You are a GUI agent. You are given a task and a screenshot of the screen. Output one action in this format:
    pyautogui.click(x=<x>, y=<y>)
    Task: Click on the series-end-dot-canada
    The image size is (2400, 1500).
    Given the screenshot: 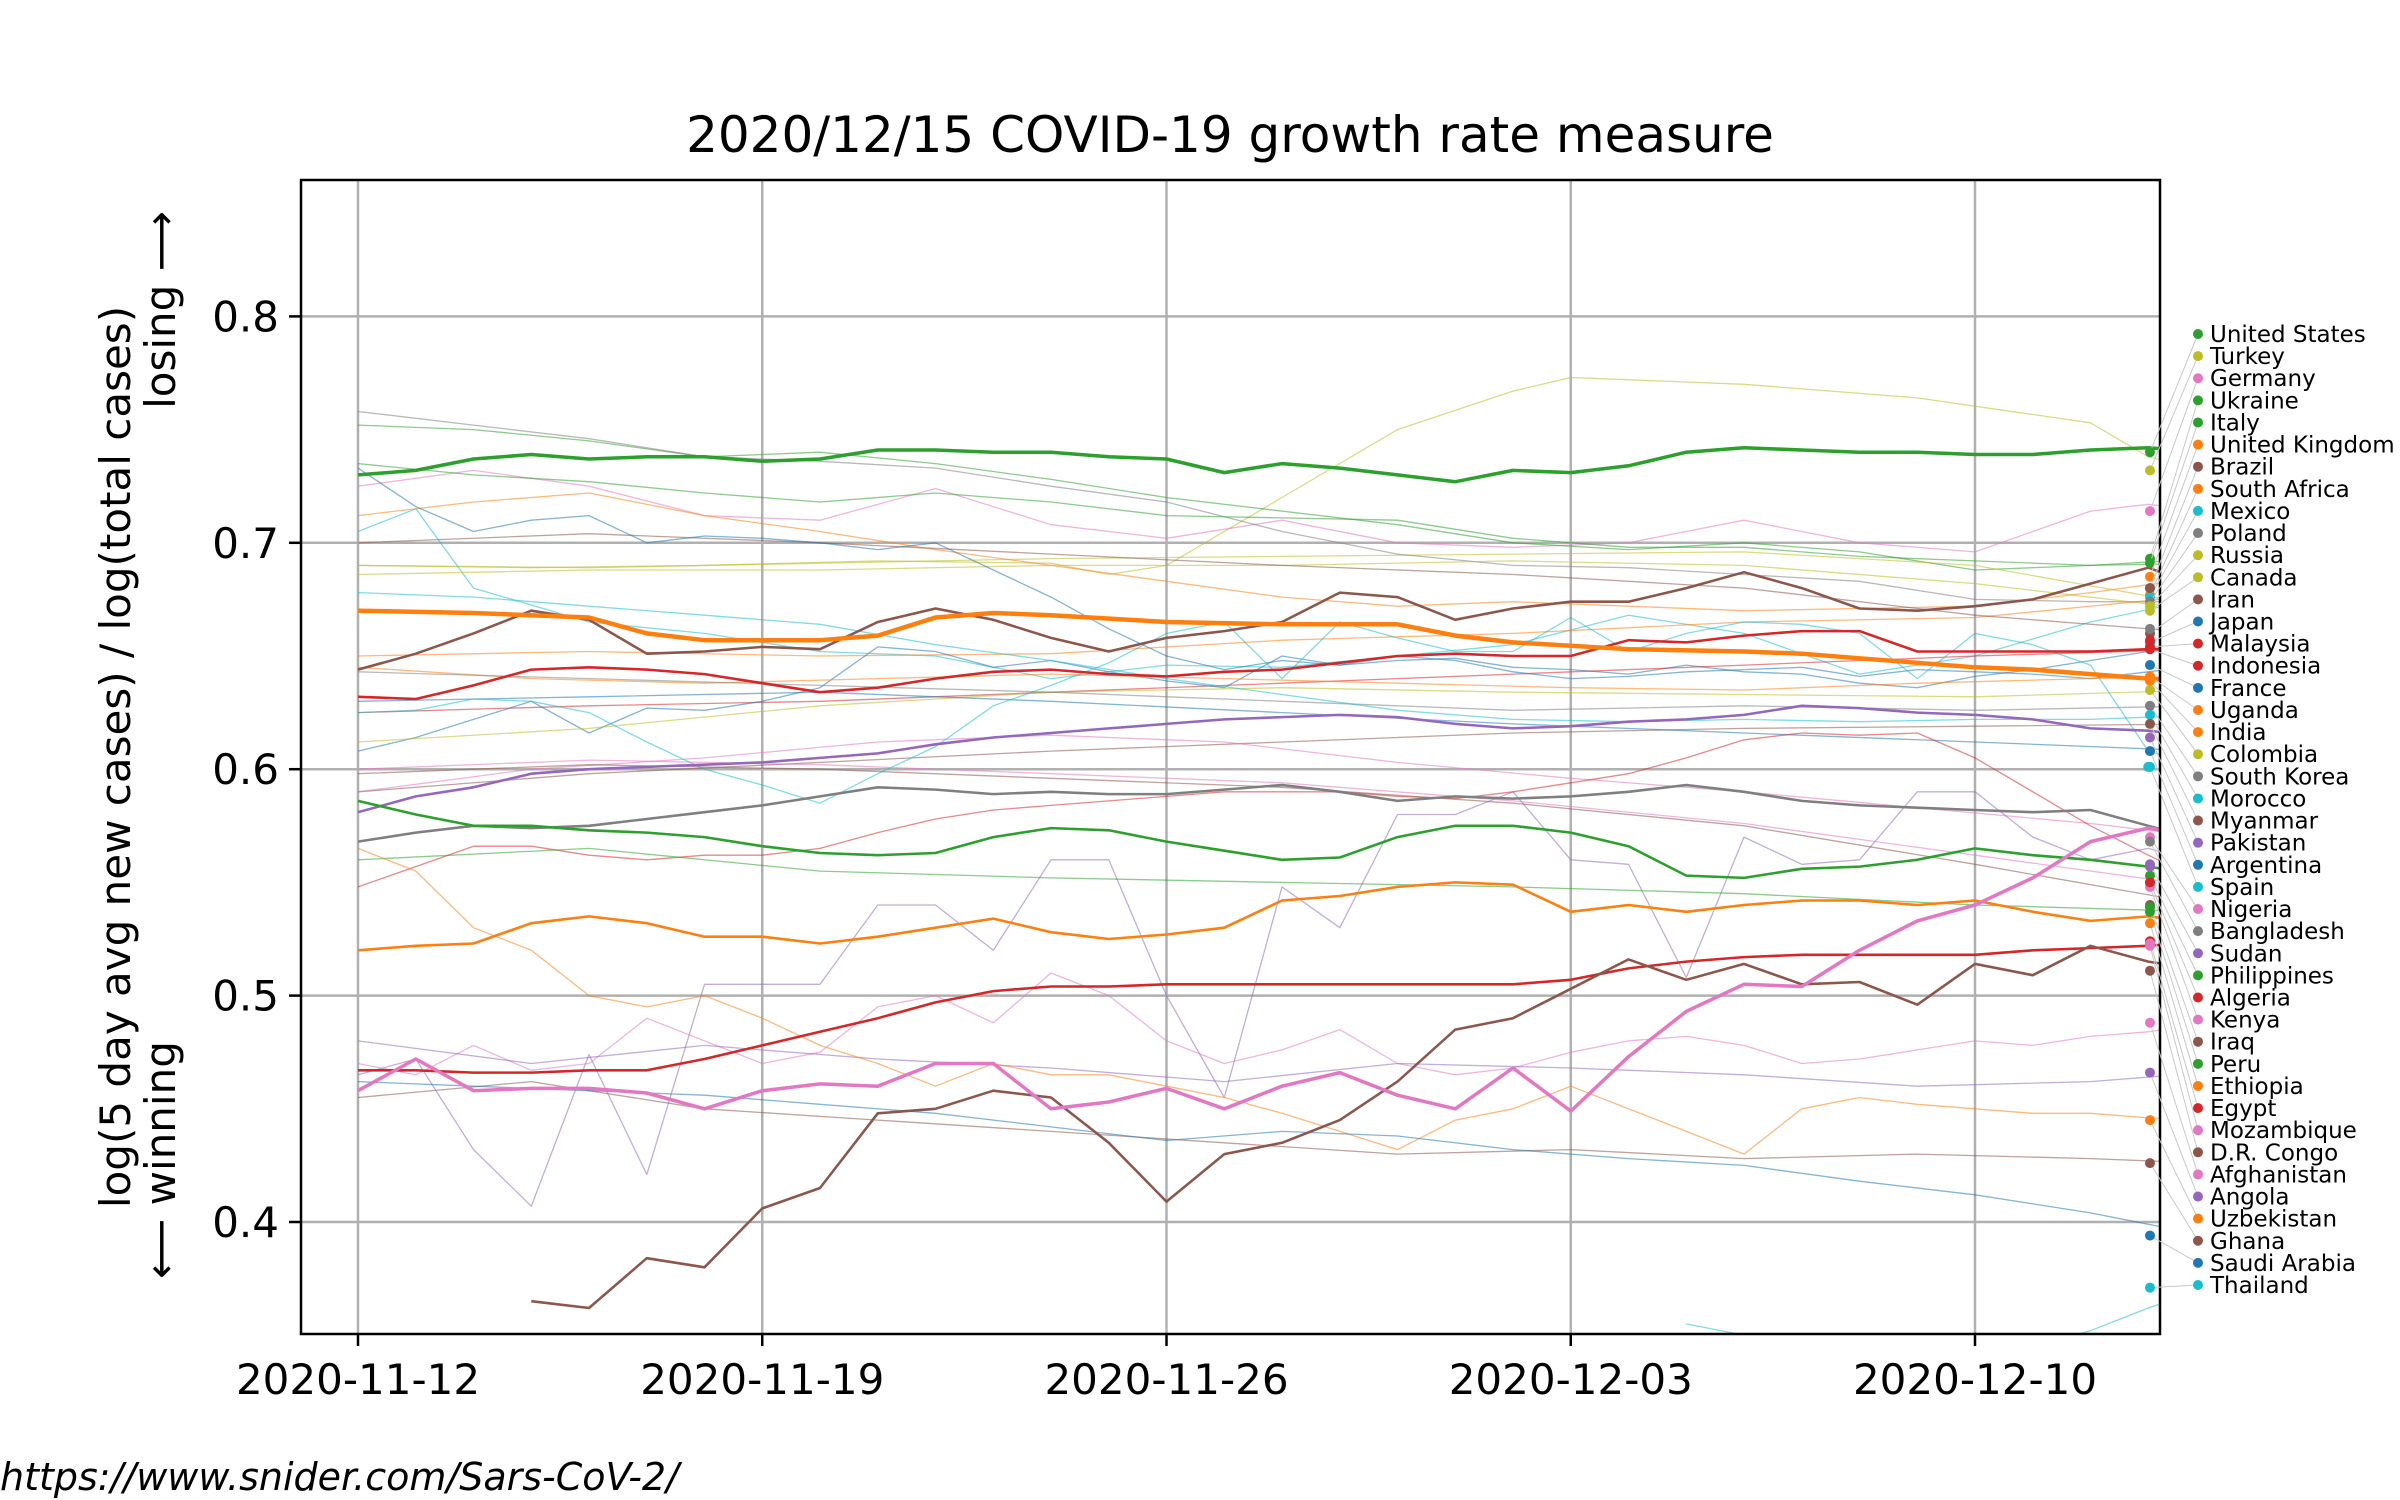 What is the action you would take?
    pyautogui.click(x=2150, y=610)
    